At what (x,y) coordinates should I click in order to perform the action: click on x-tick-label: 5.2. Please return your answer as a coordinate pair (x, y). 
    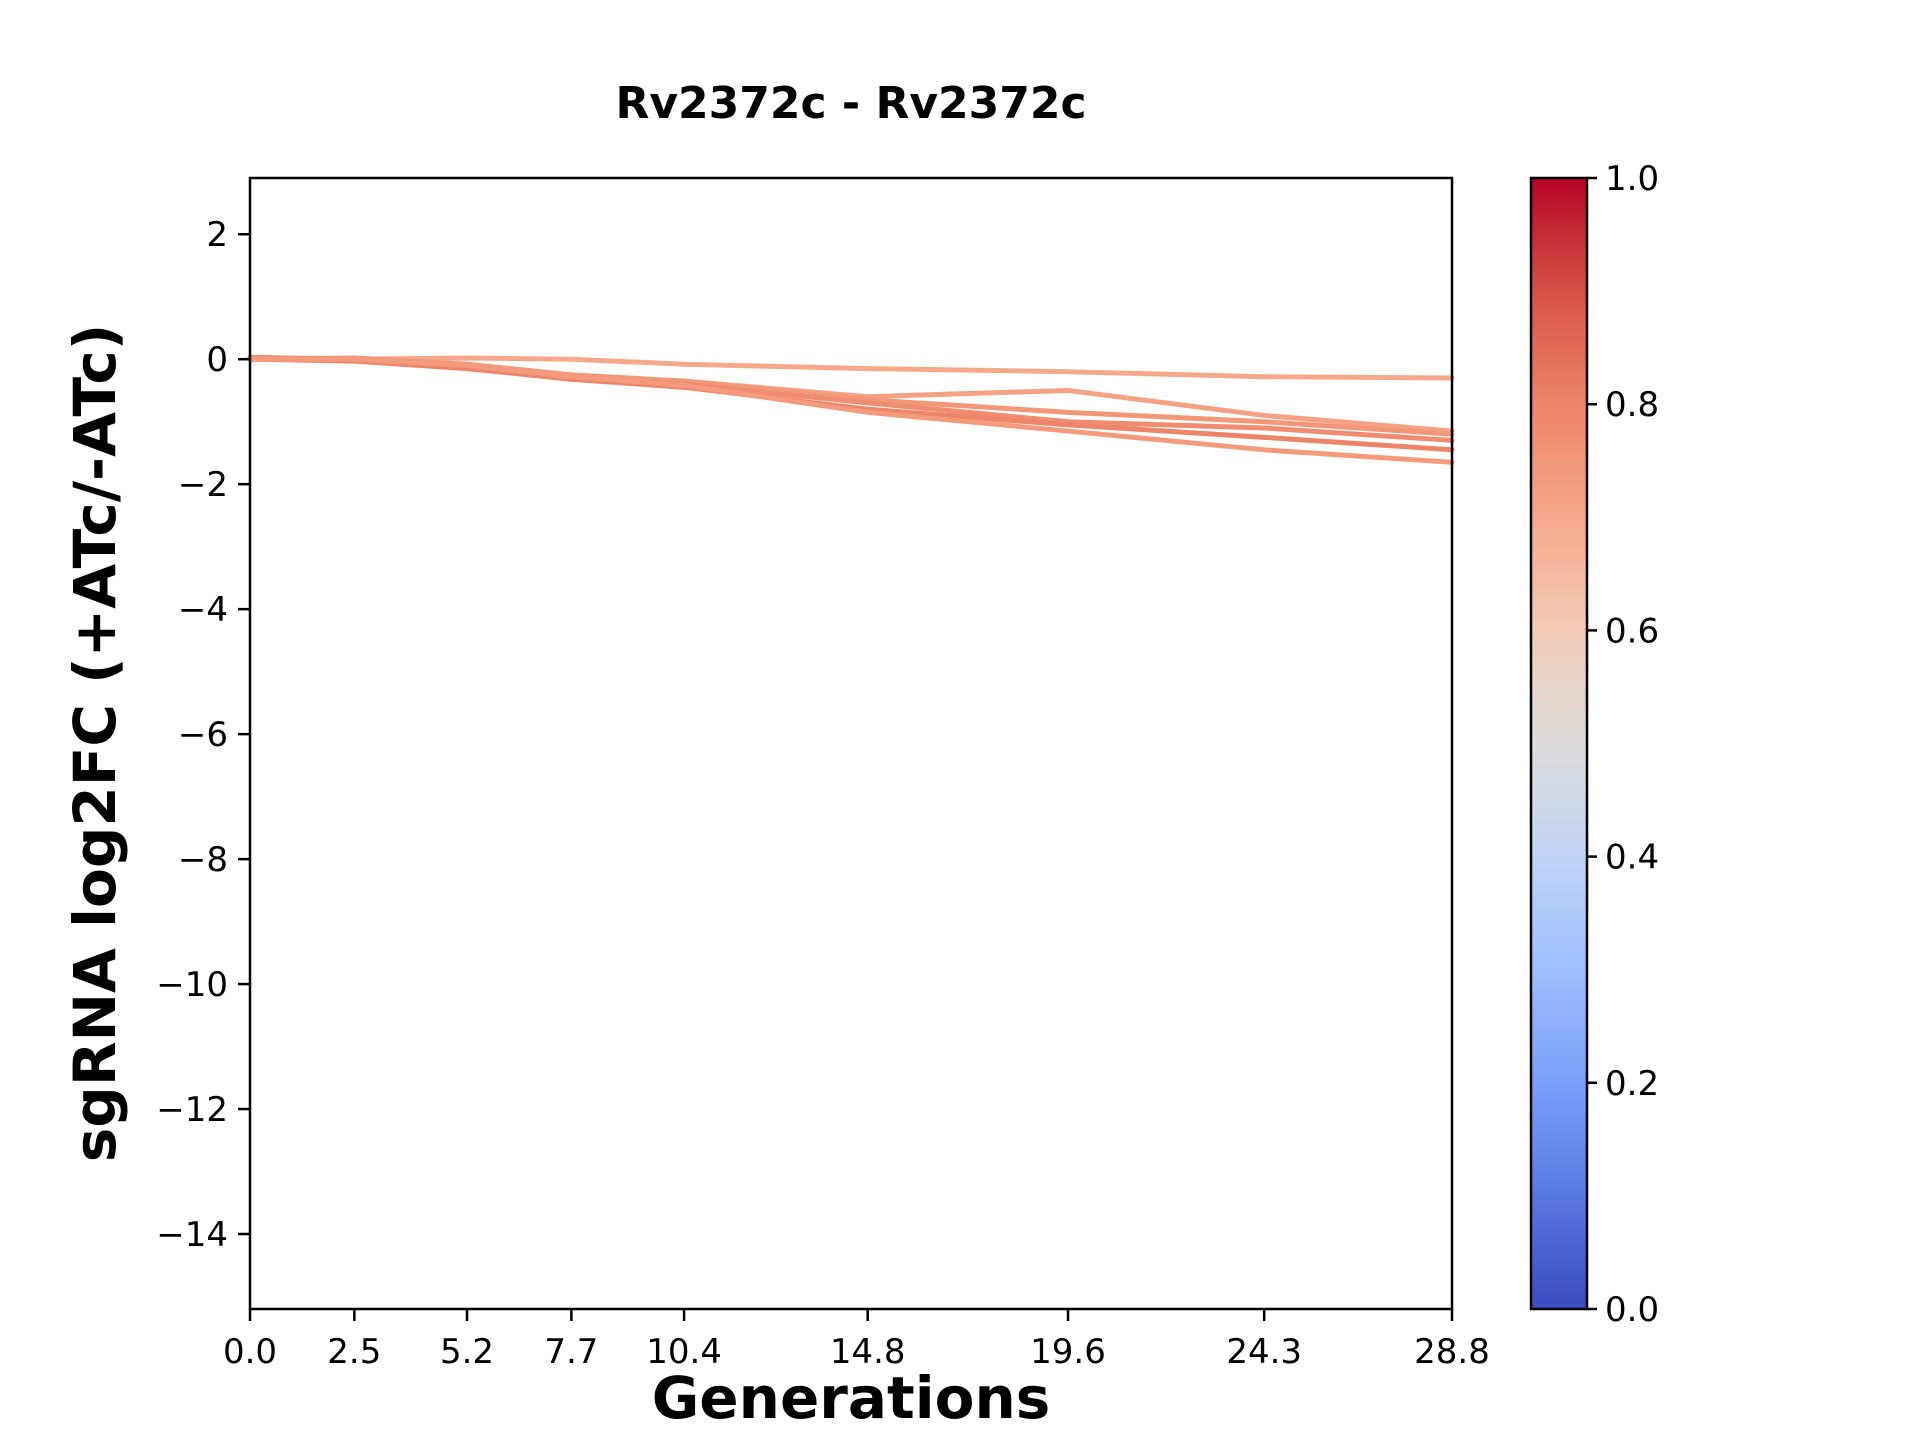
    Looking at the image, I should click on (467, 1352).